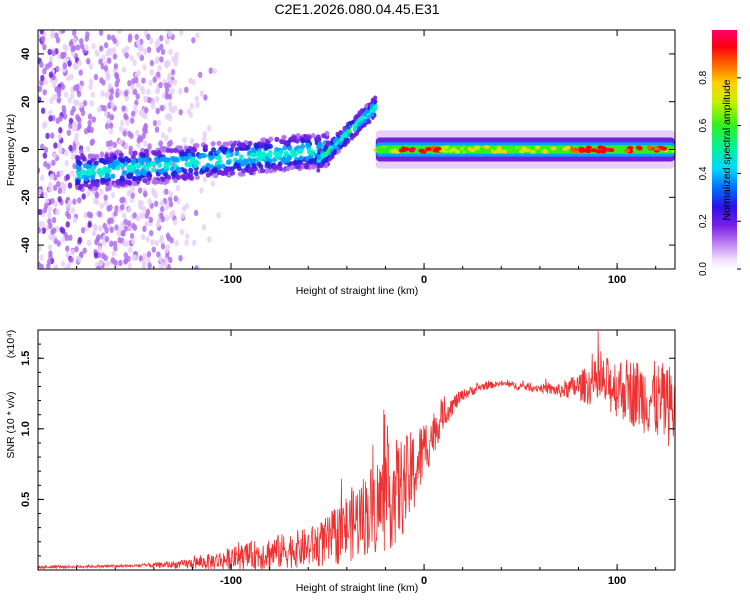 The image size is (750, 600). I want to click on x-tick-label: -100, so click(231, 280).